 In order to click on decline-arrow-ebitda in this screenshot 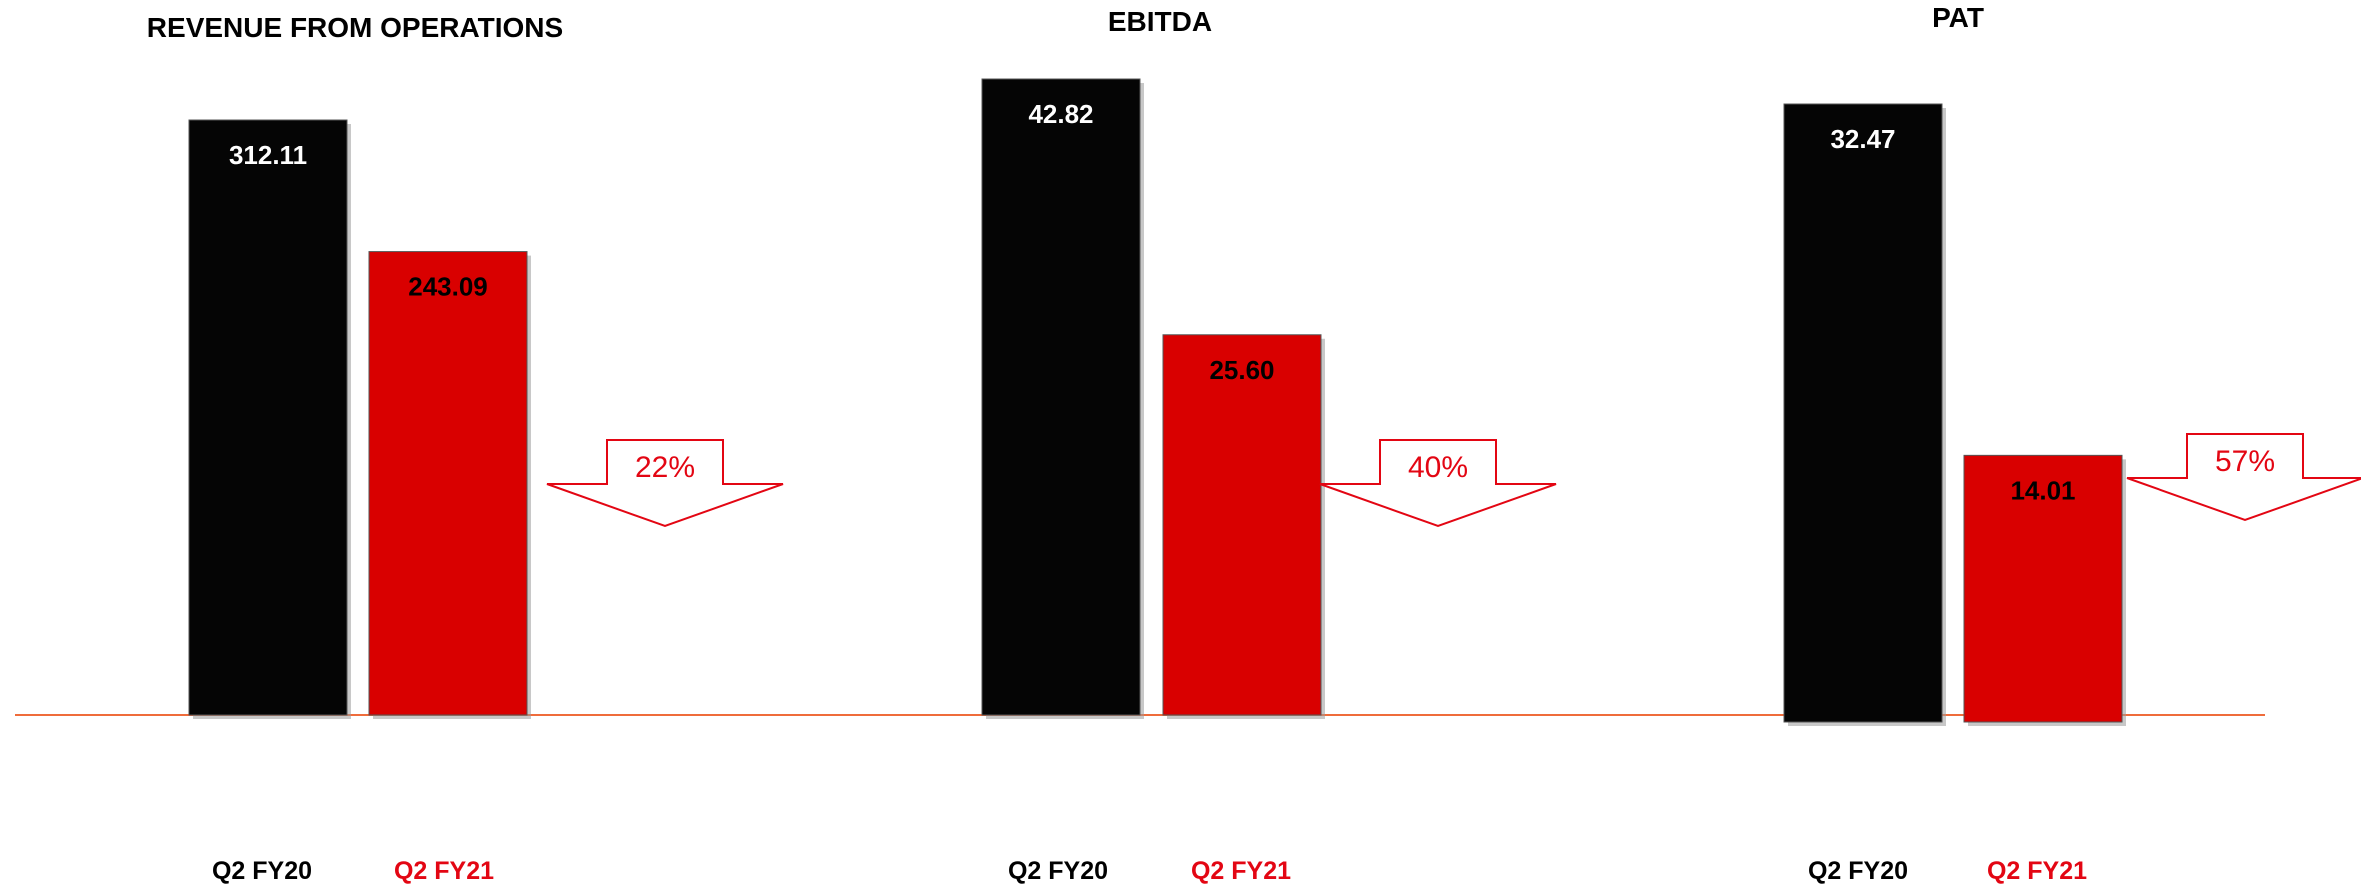, I will do `click(1438, 483)`.